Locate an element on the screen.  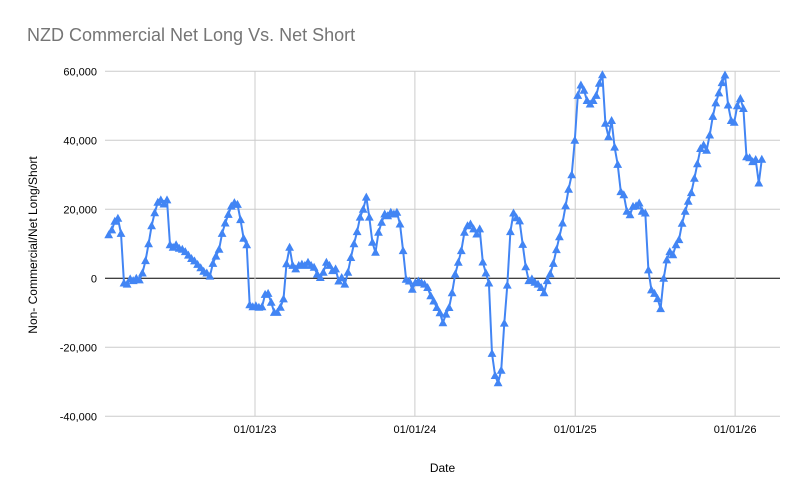
x-axis-title: Date is located at coordinates (442, 468).